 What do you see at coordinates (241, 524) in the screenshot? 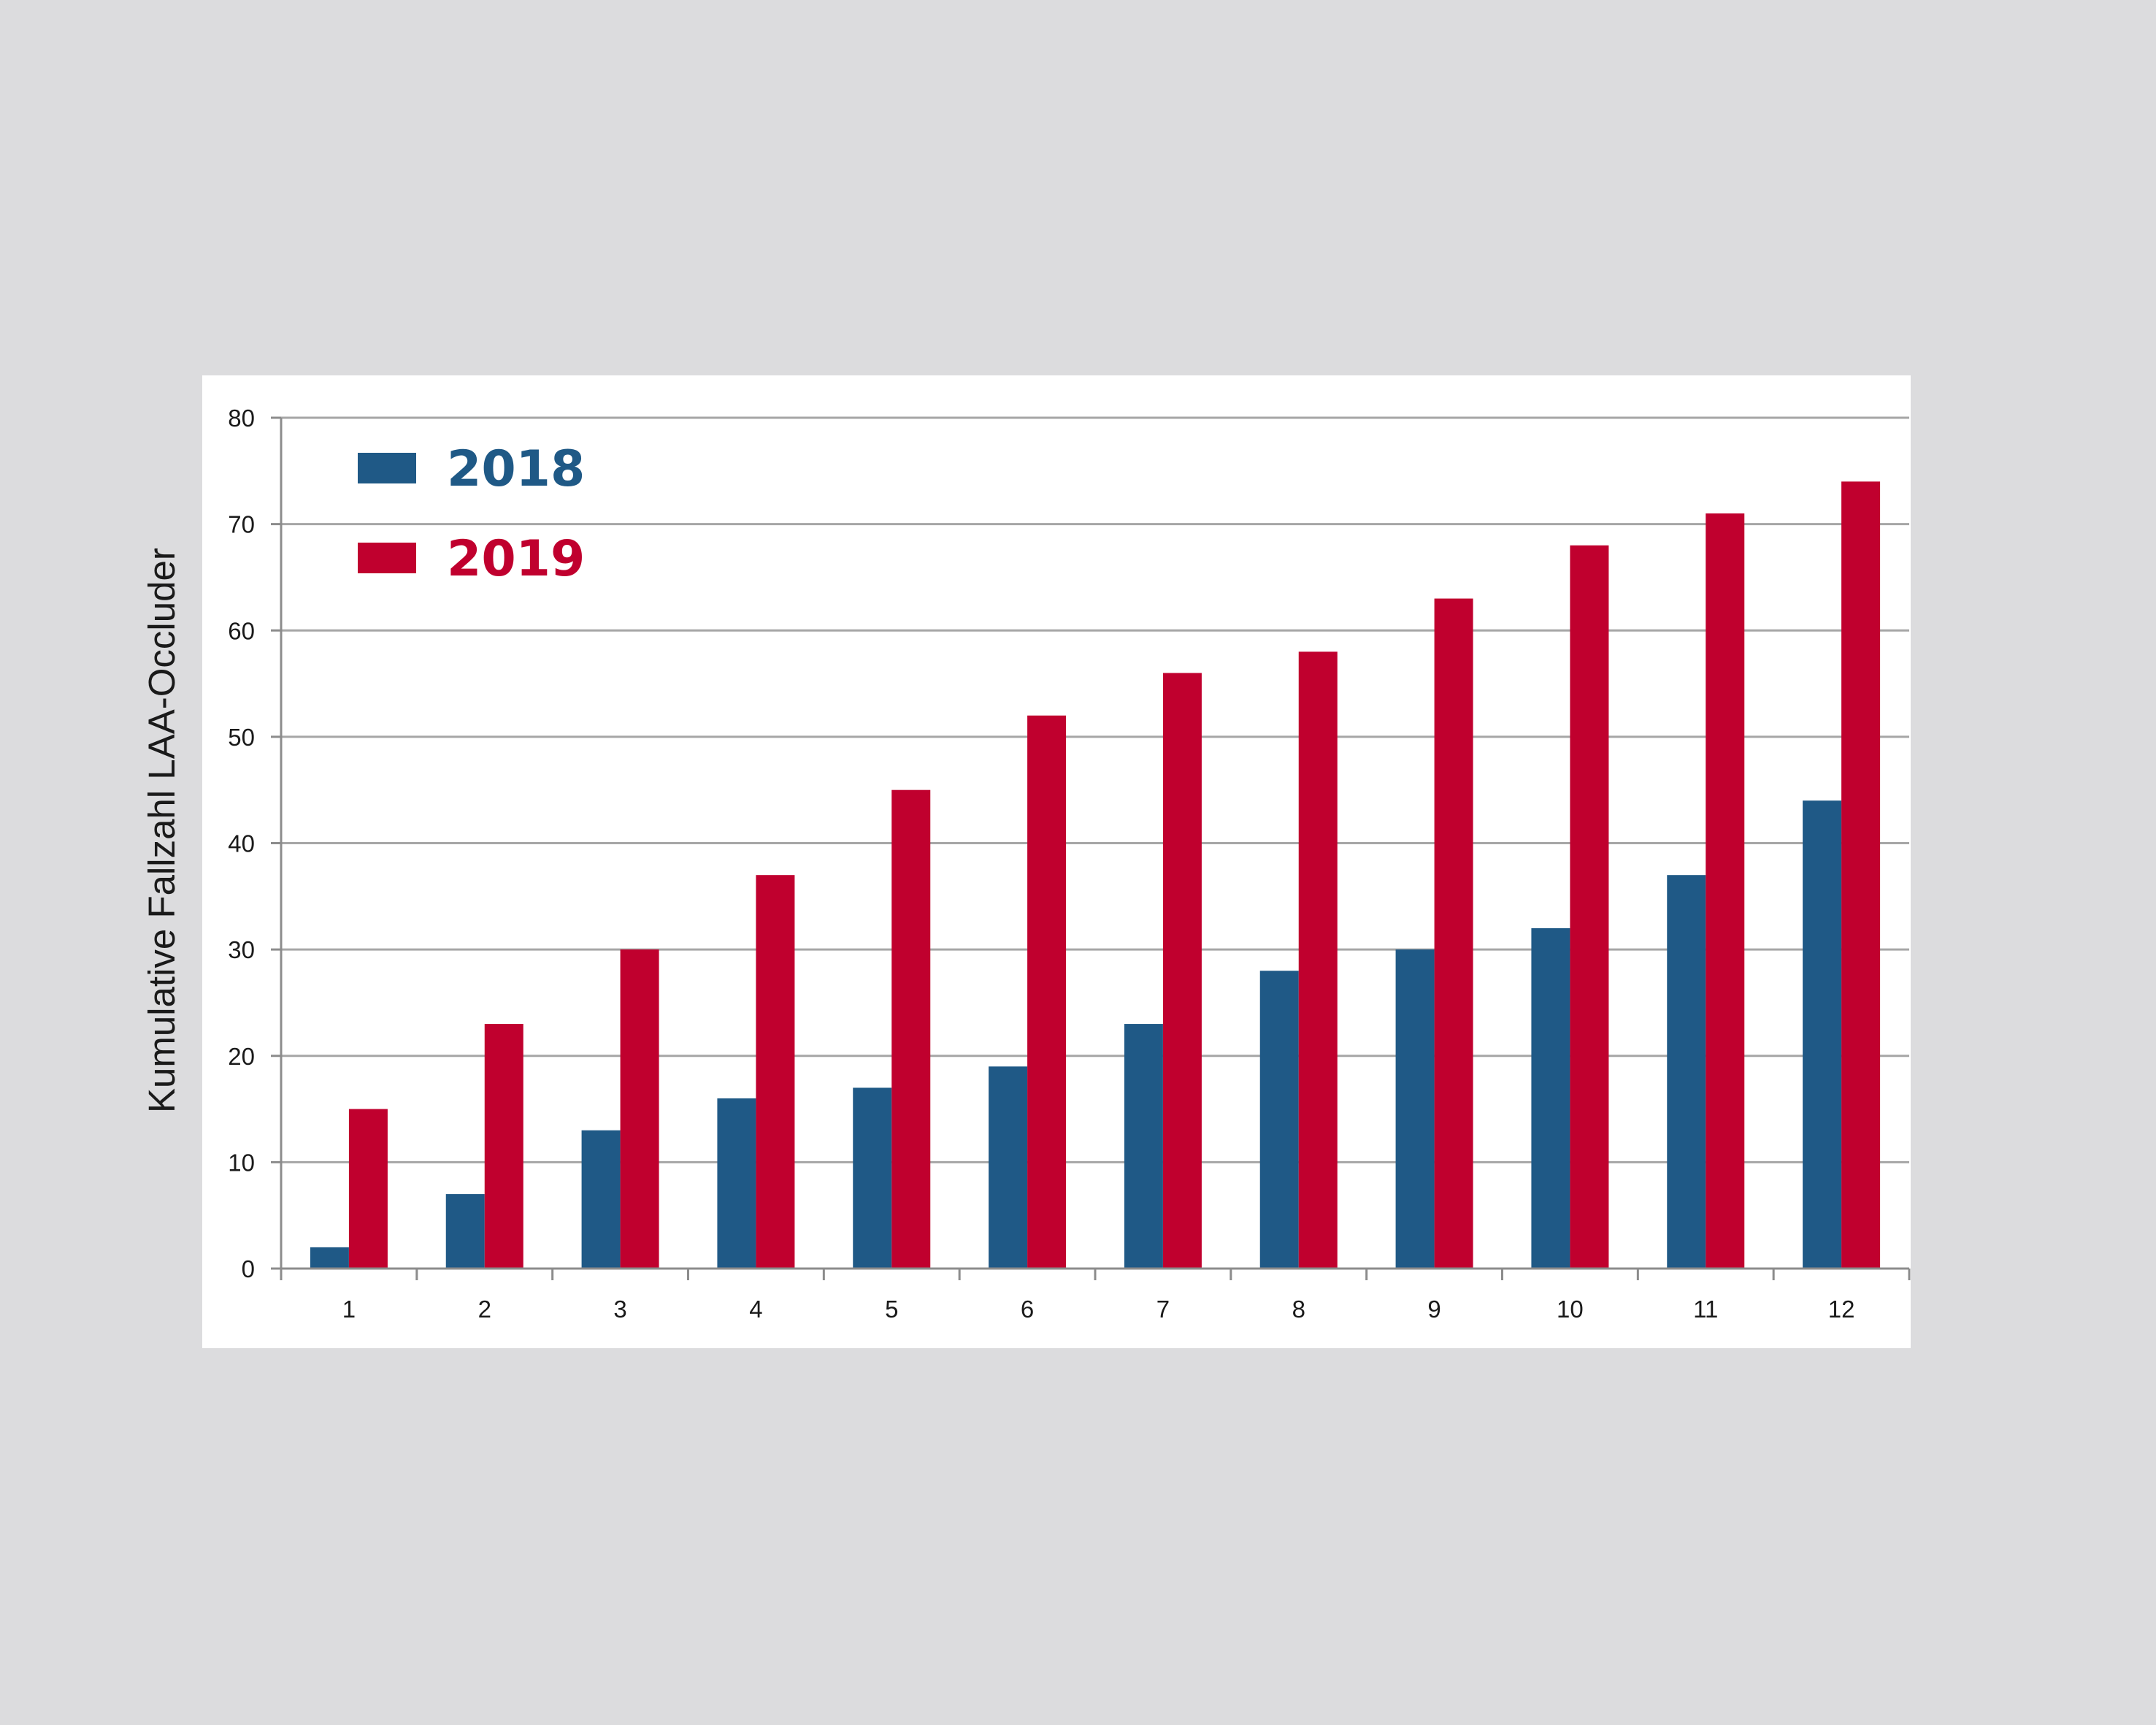
I see `y-tick-label: 70` at bounding box center [241, 524].